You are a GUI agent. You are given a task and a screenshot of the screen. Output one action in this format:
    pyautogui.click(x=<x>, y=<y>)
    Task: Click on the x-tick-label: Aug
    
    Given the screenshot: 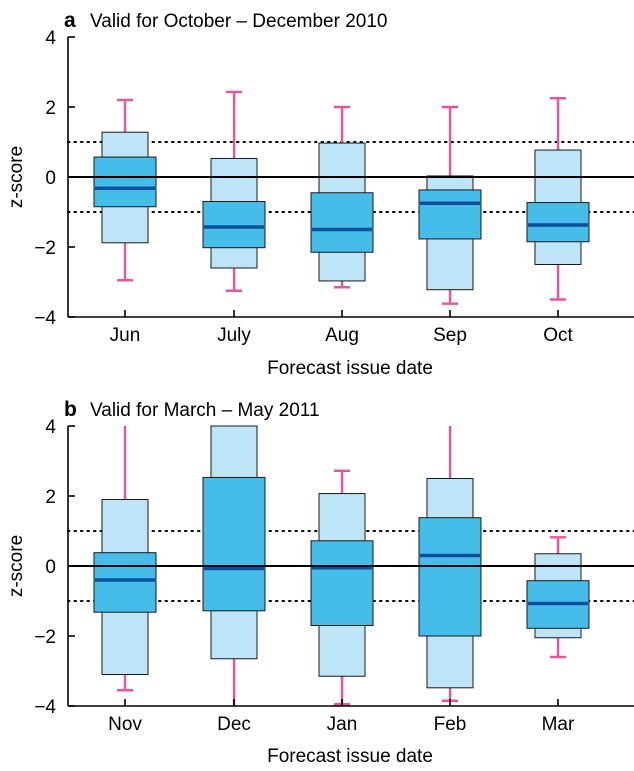 What is the action you would take?
    pyautogui.click(x=342, y=335)
    